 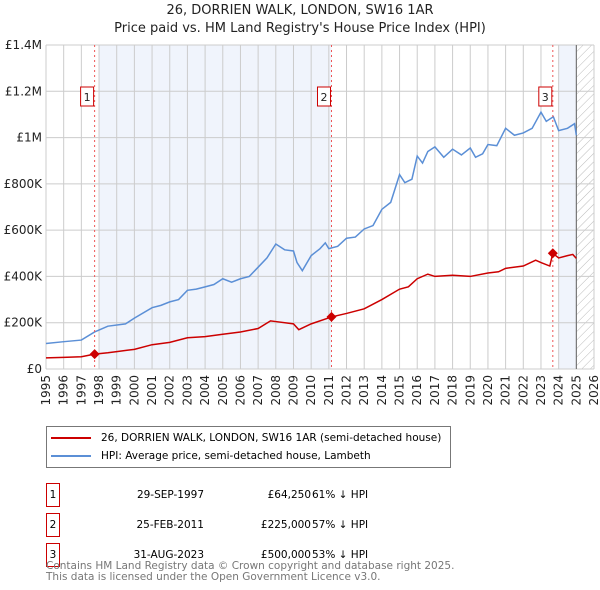 I want to click on sale-number: 2, so click(x=53, y=525).